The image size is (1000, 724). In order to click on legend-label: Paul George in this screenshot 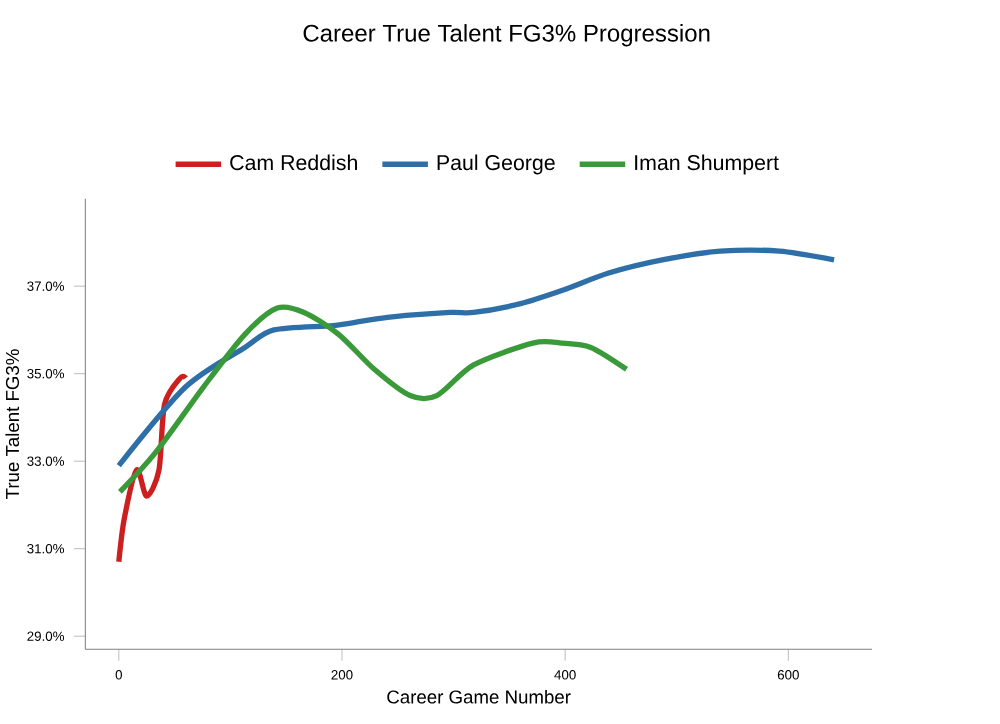, I will do `click(496, 164)`.